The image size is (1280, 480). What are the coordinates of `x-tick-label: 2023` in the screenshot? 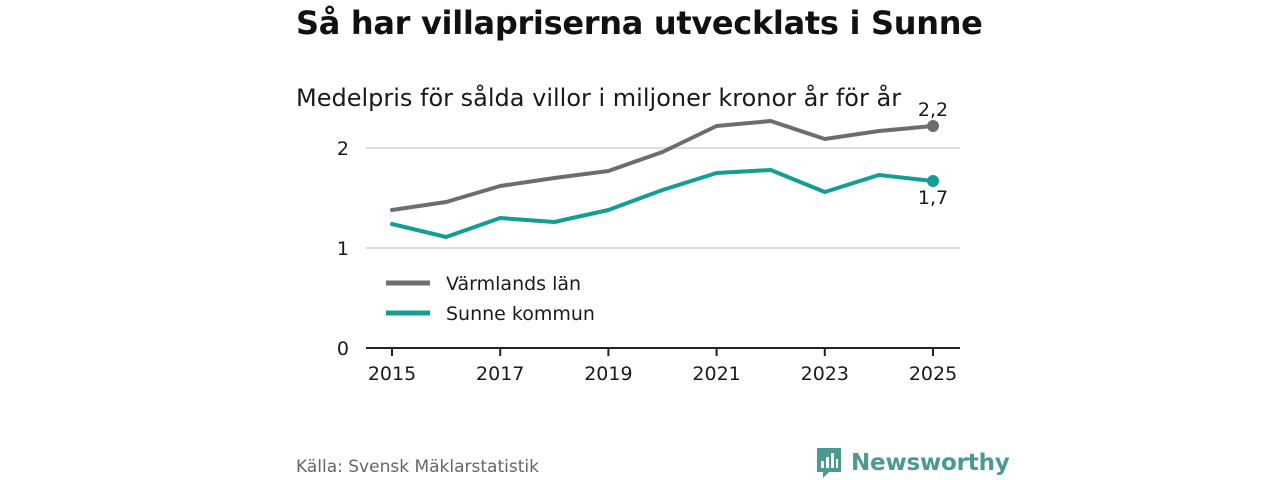 It's located at (825, 374).